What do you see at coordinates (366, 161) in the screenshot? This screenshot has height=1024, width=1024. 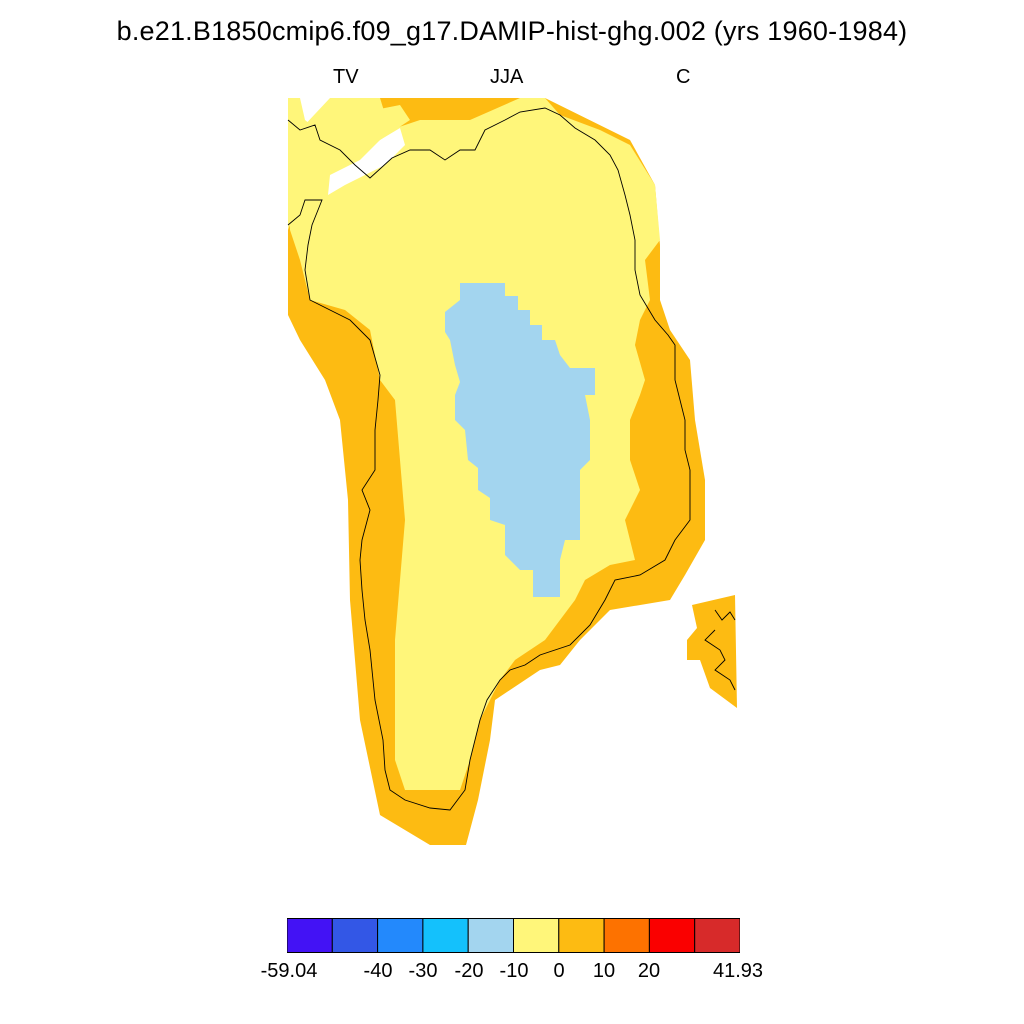 I see `region-gap` at bounding box center [366, 161].